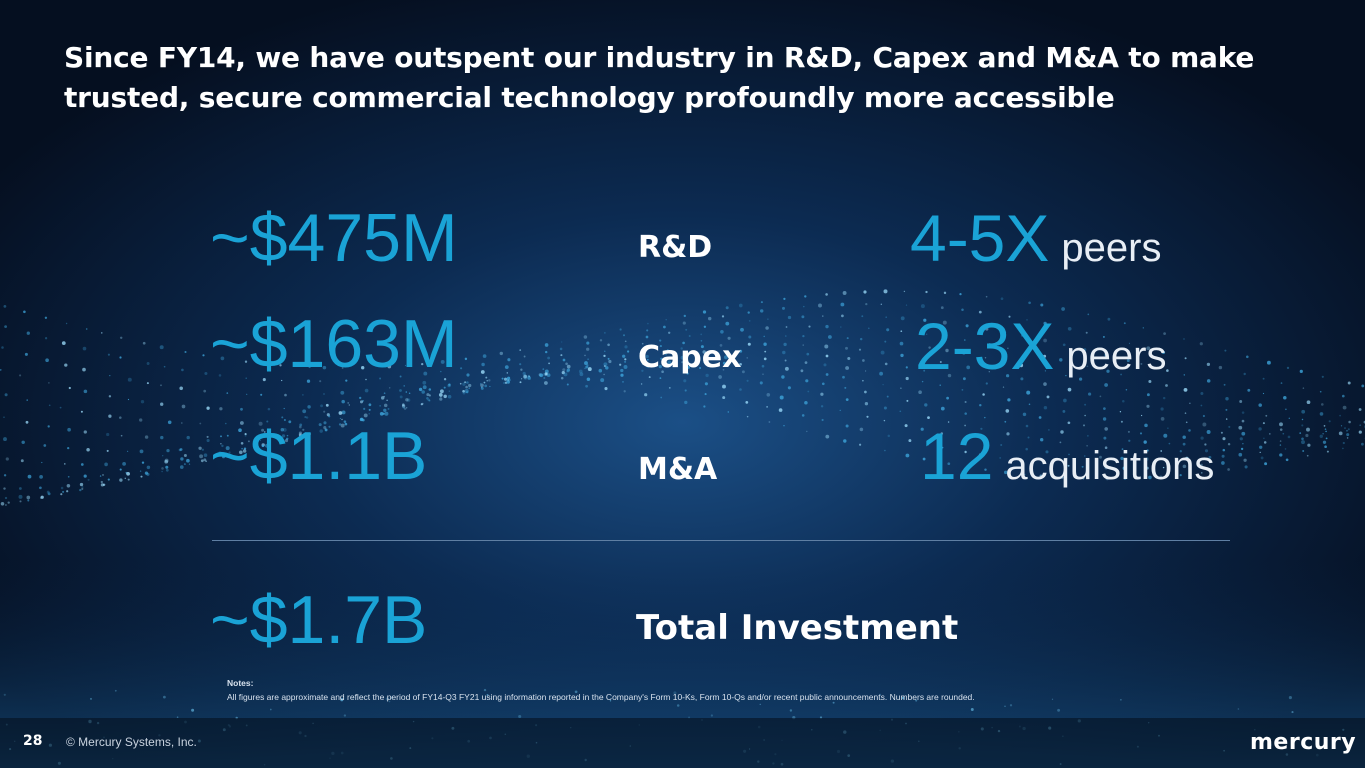 The image size is (1365, 768). I want to click on capex-comparison-number: 2-3X, so click(985, 346).